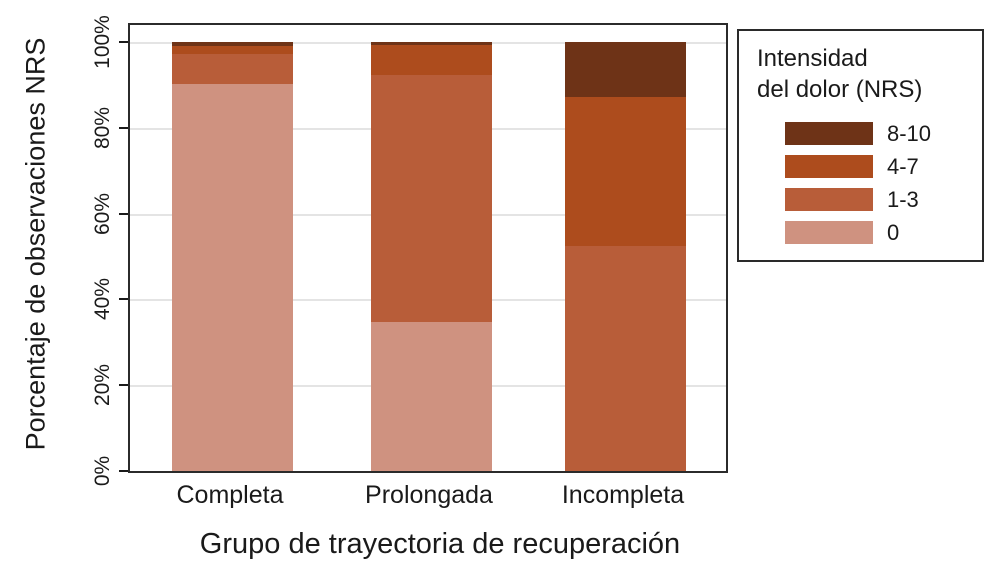  Describe the element at coordinates (35, 244) in the screenshot. I see `y-axis-title: Porcentaje de observaciones NRS` at that location.